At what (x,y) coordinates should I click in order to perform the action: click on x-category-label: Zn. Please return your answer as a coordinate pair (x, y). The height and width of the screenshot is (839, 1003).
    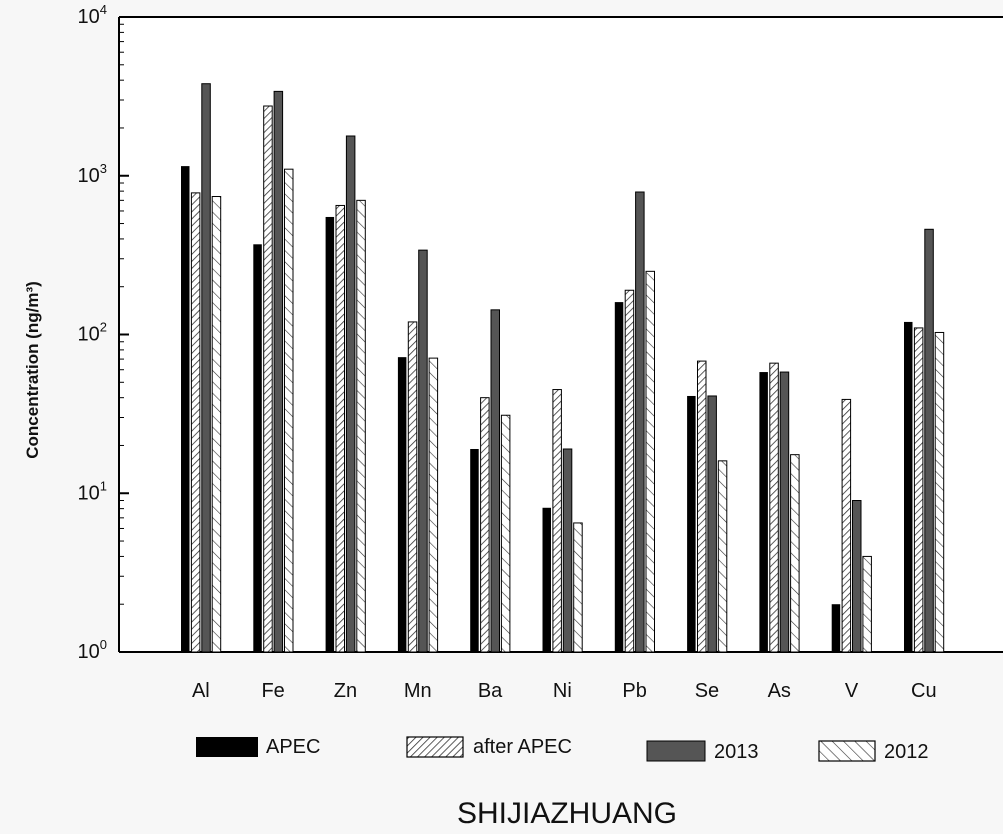
    Looking at the image, I should click on (345, 691).